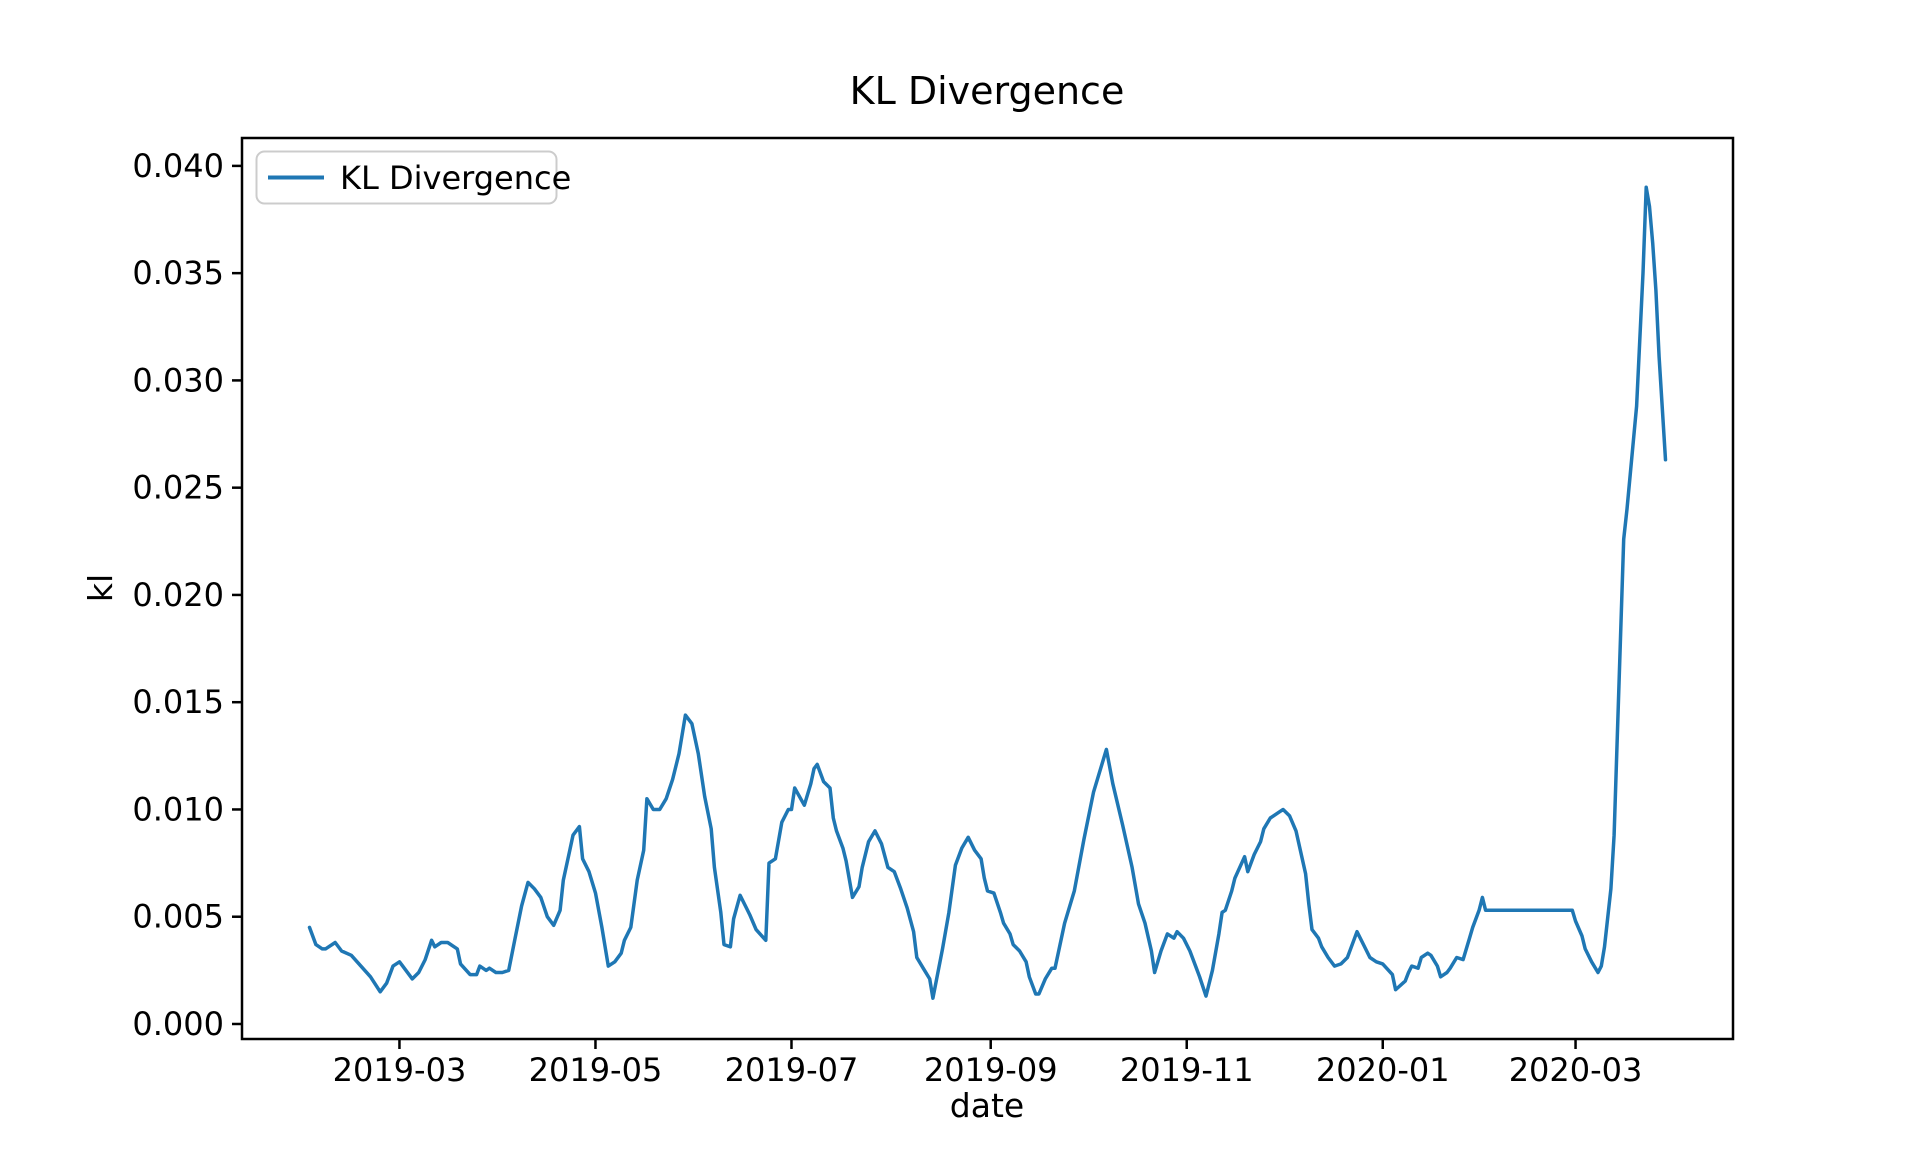  I want to click on legend-box, so click(406, 177).